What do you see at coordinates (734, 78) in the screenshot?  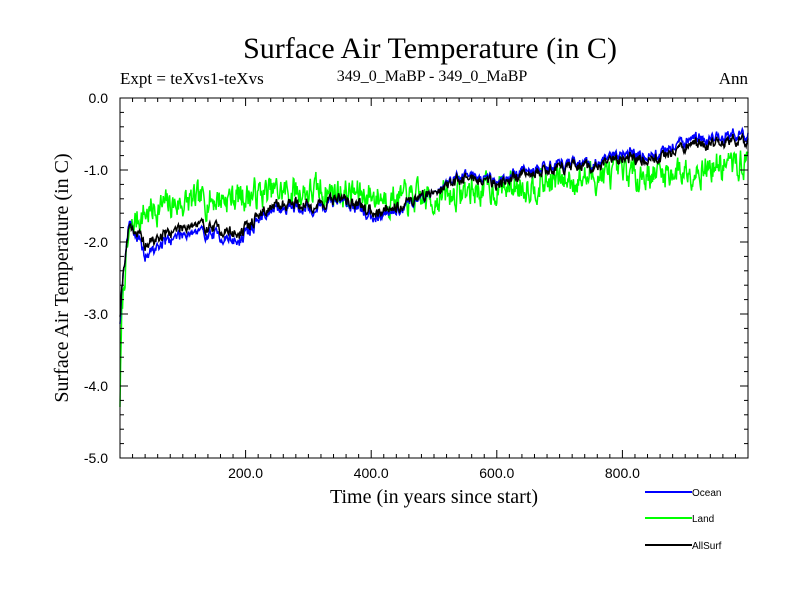 I see `season-label: Ann` at bounding box center [734, 78].